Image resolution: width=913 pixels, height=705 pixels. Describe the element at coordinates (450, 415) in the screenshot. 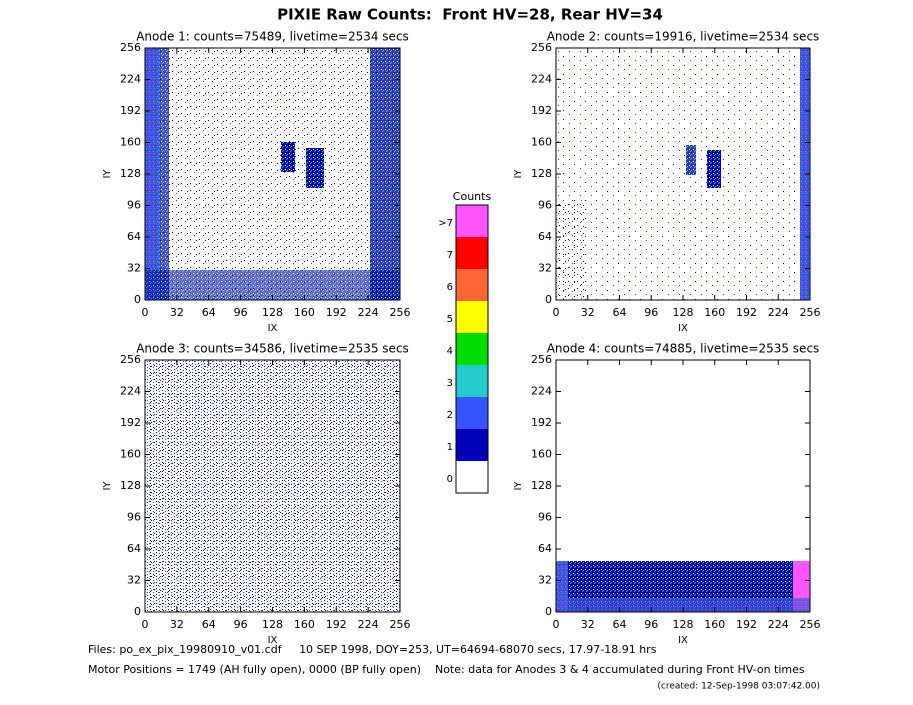

I see `colorbar-label: 2` at that location.